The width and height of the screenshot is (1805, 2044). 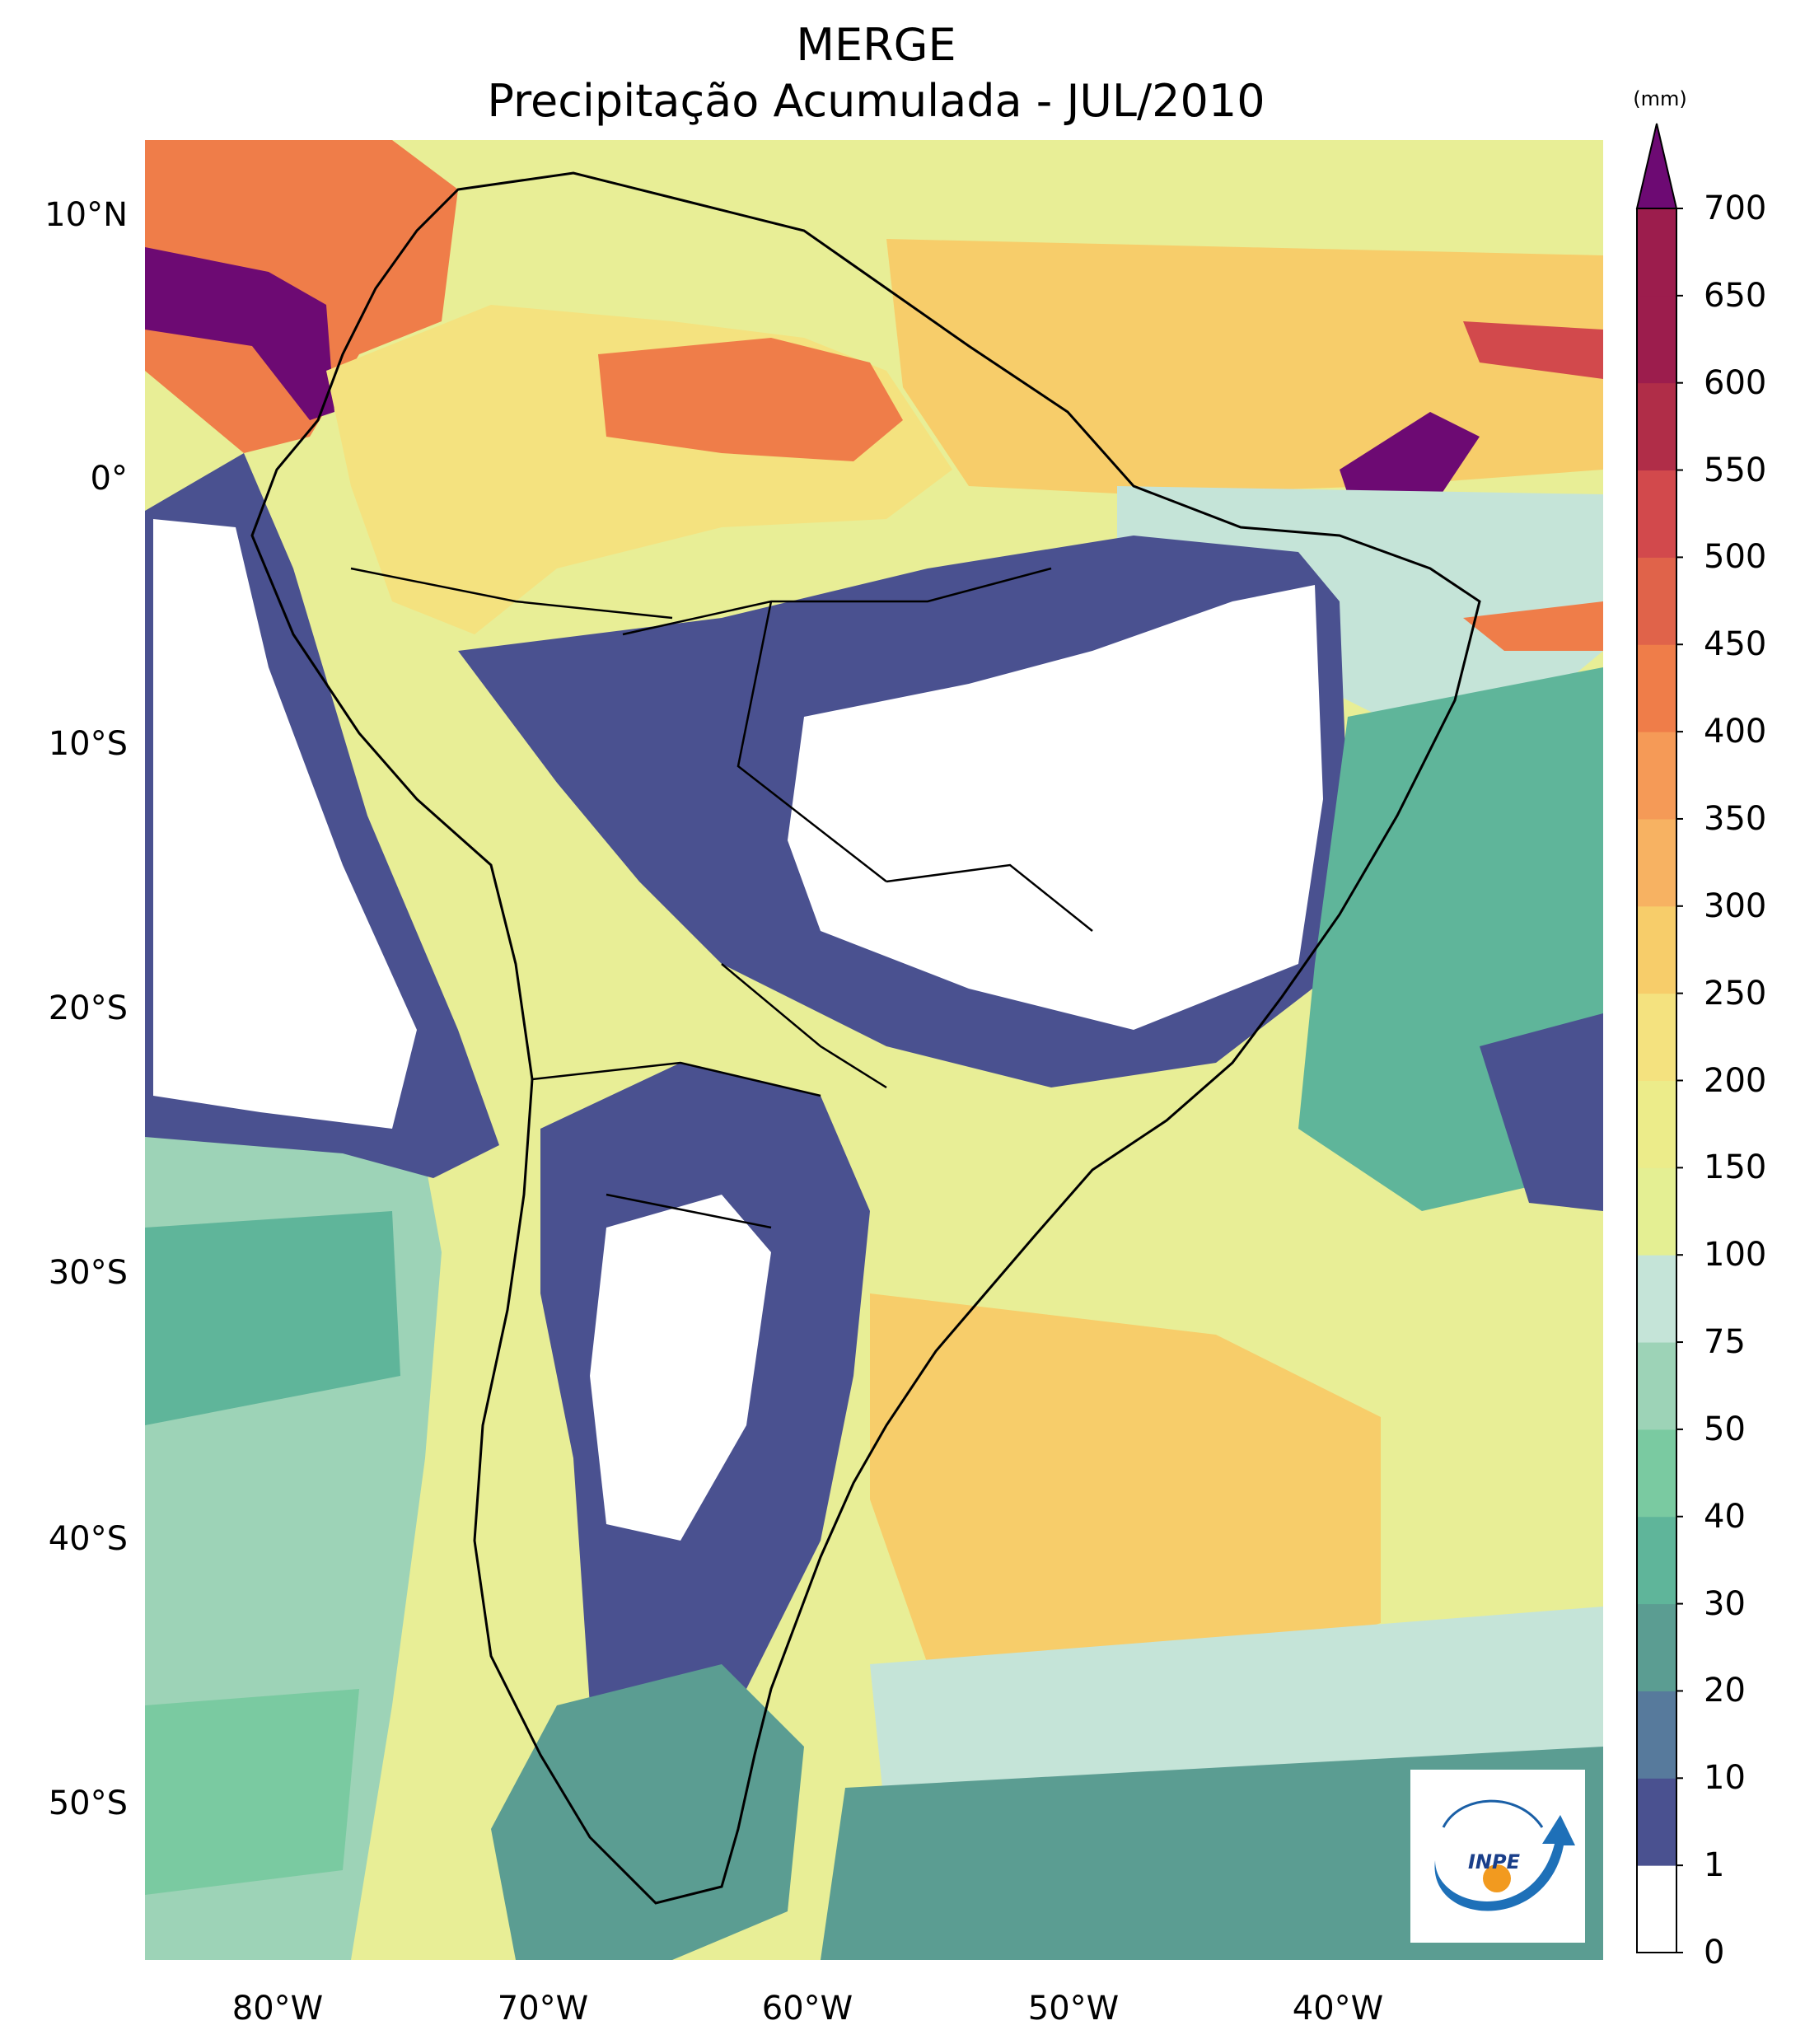 What do you see at coordinates (1714, 1953) in the screenshot?
I see `colorbar-tick-label: 0` at bounding box center [1714, 1953].